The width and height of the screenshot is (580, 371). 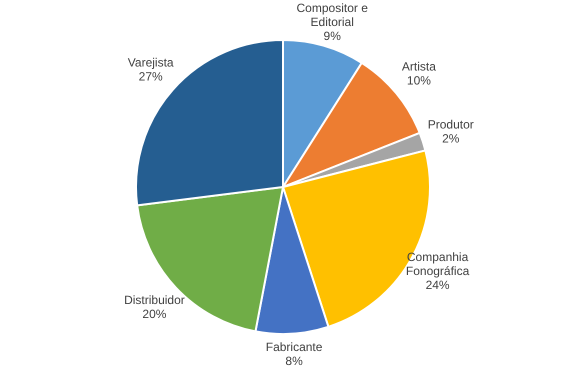 I want to click on data-label: 9%, so click(x=333, y=36).